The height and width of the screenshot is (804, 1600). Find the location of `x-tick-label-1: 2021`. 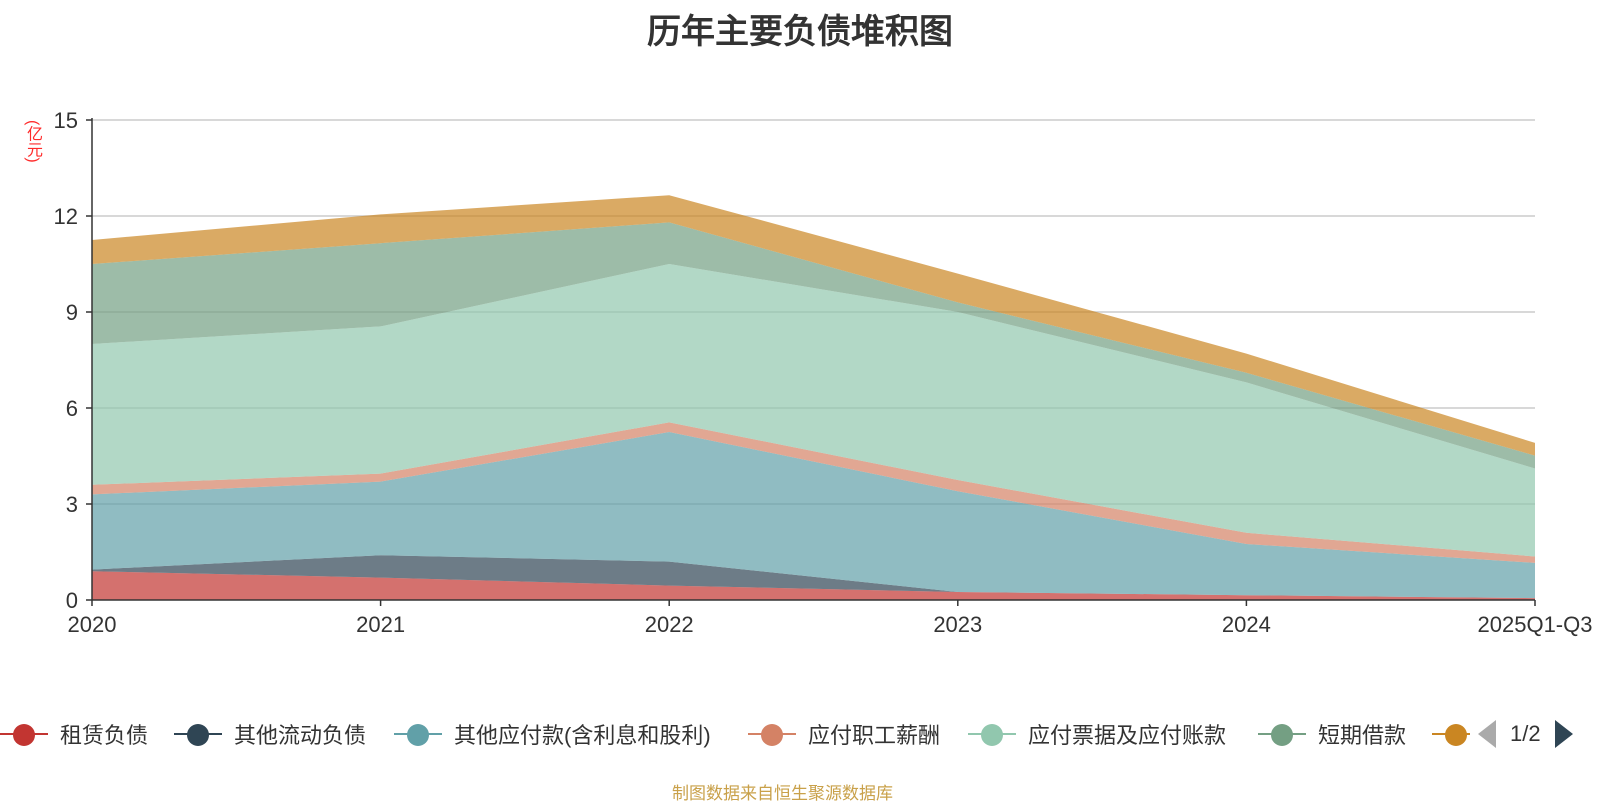

x-tick-label-1: 2021 is located at coordinates (380, 624).